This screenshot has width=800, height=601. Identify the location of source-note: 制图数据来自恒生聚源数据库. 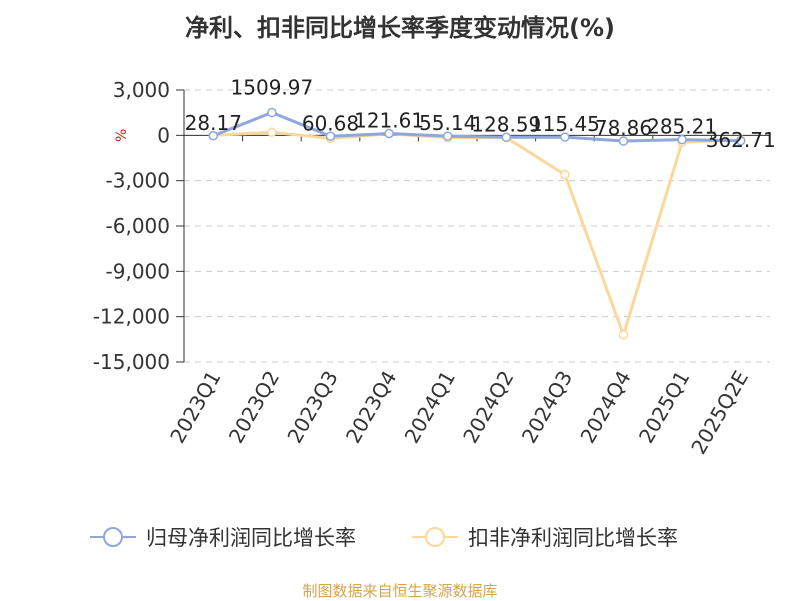
(400, 591).